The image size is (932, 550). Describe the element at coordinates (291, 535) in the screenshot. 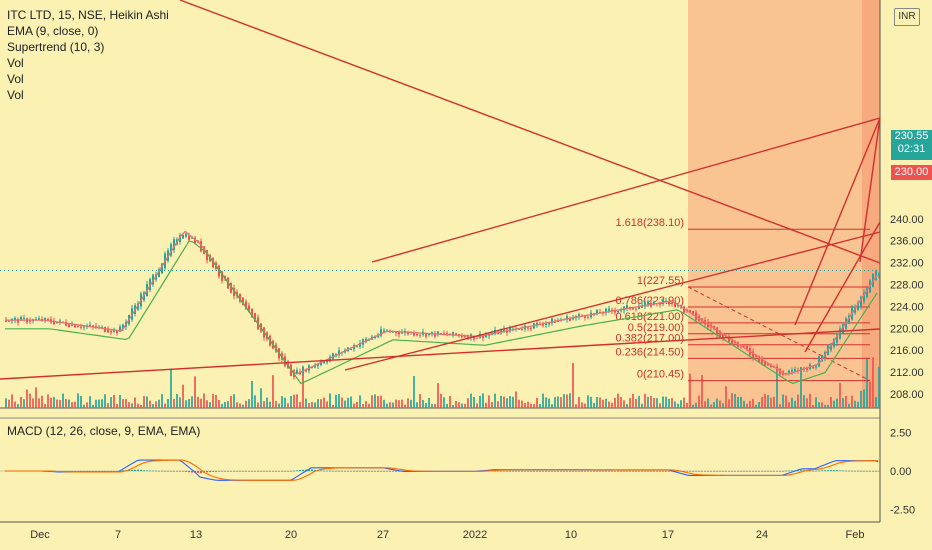

I see `time-tick-label: 20` at that location.